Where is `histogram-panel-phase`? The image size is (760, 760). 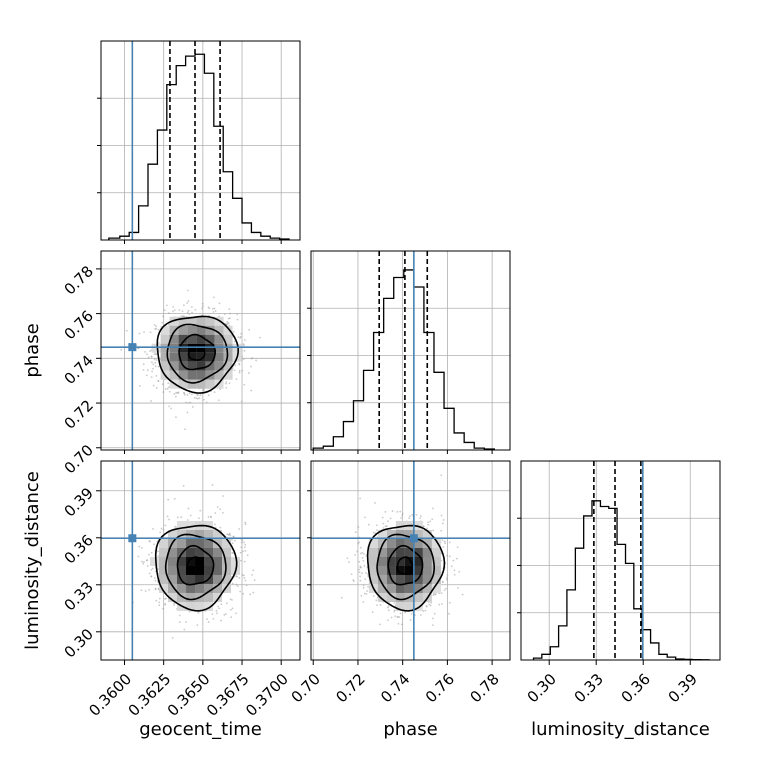
histogram-panel-phase is located at coordinates (409, 350).